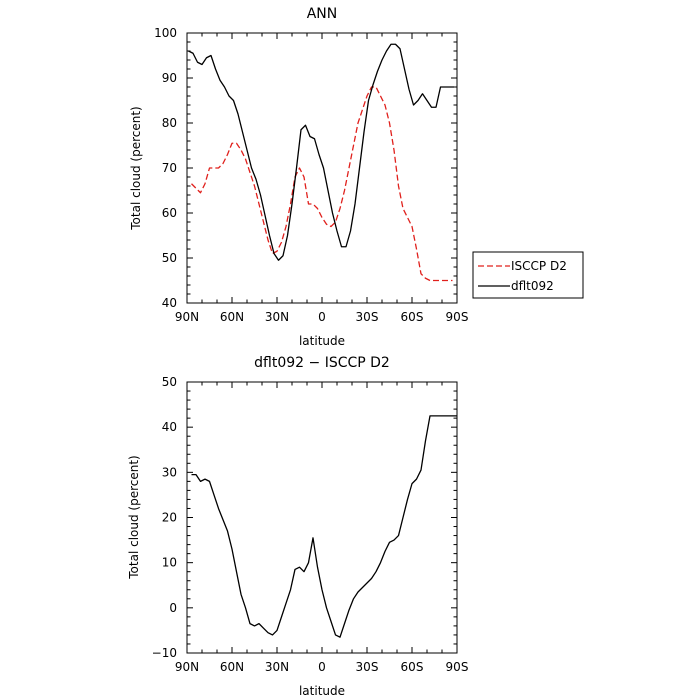  I want to click on bottom-series, so click(324, 526).